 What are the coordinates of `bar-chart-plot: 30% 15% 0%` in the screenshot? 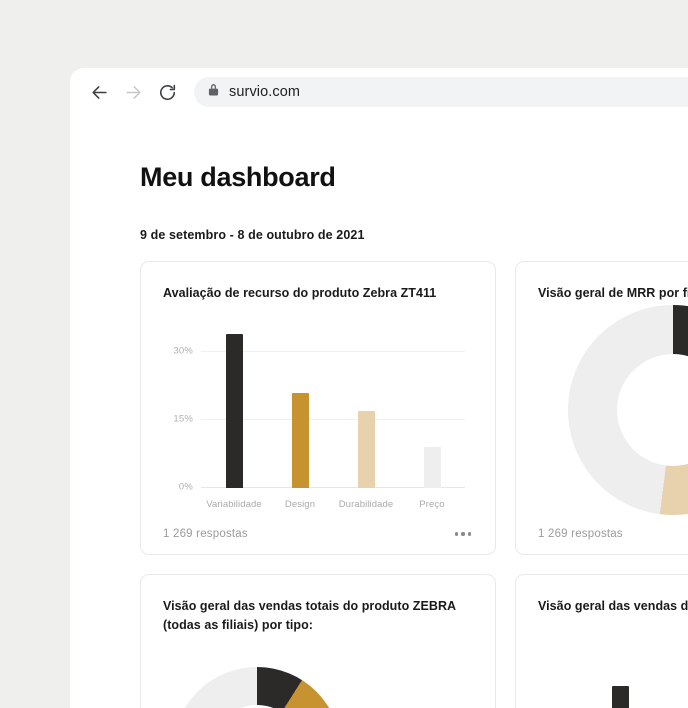 It's located at (333, 404).